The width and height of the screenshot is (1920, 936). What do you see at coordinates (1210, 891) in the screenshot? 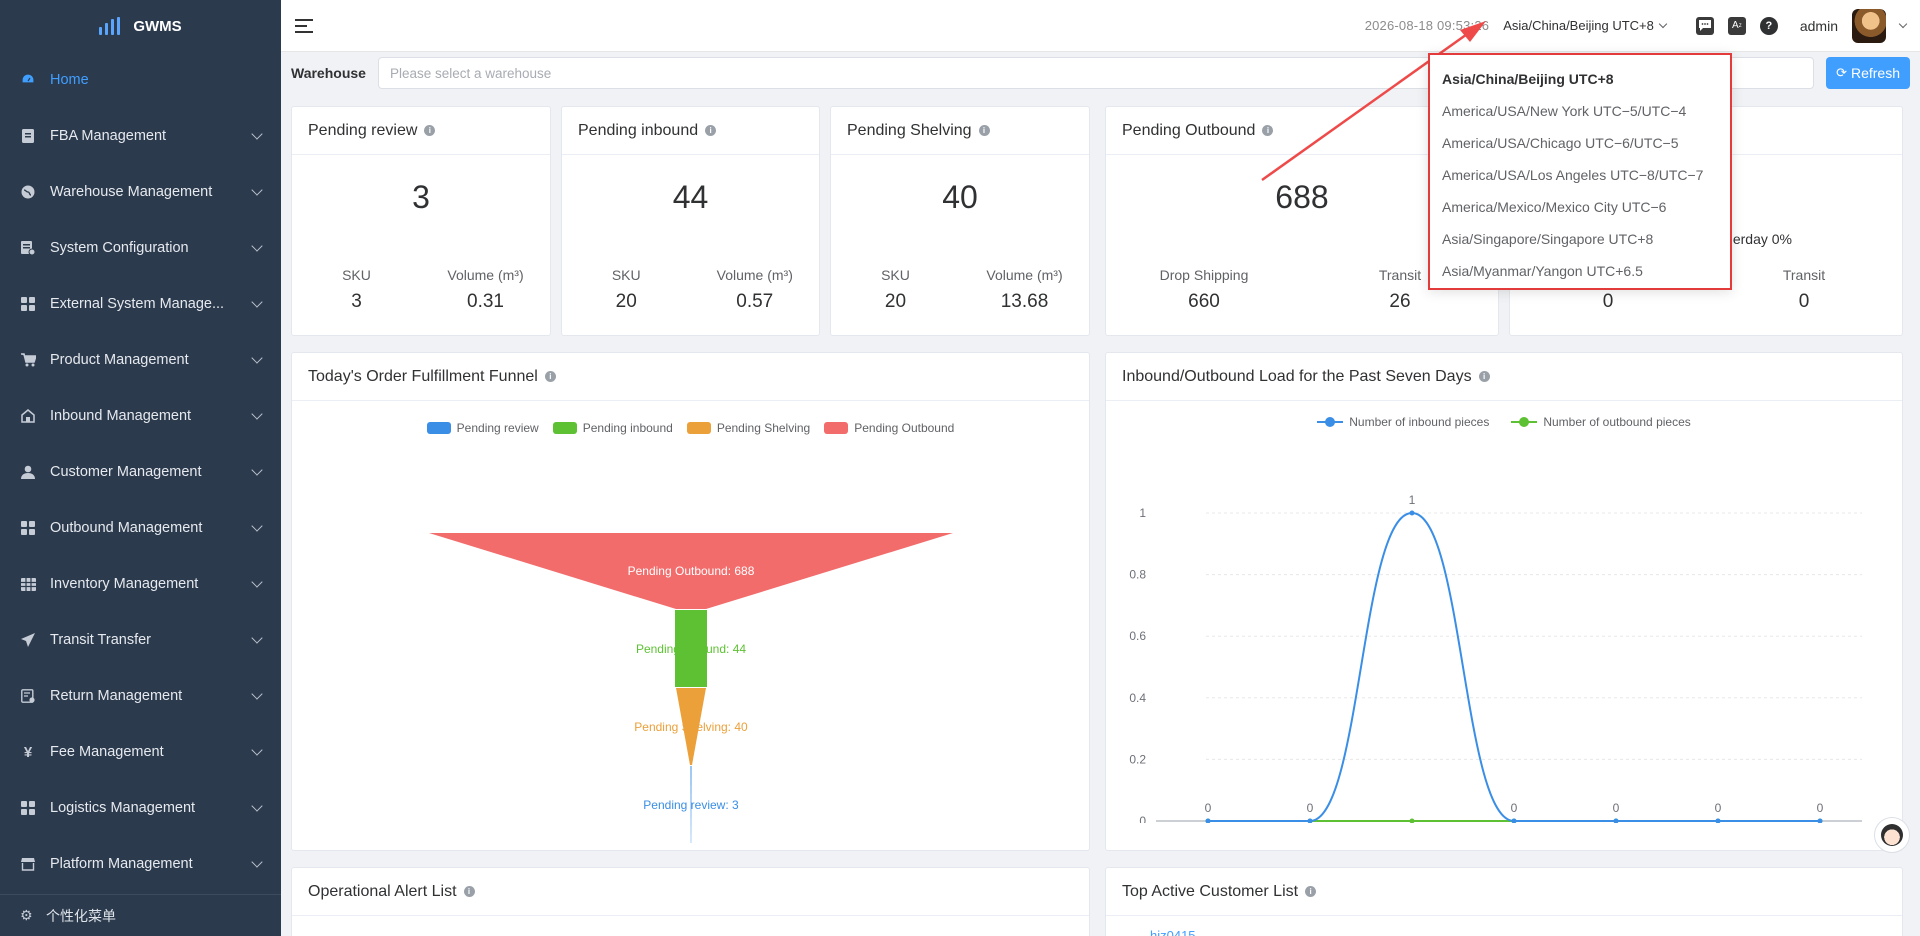
I see `card-title: Top Active Customer List` at bounding box center [1210, 891].